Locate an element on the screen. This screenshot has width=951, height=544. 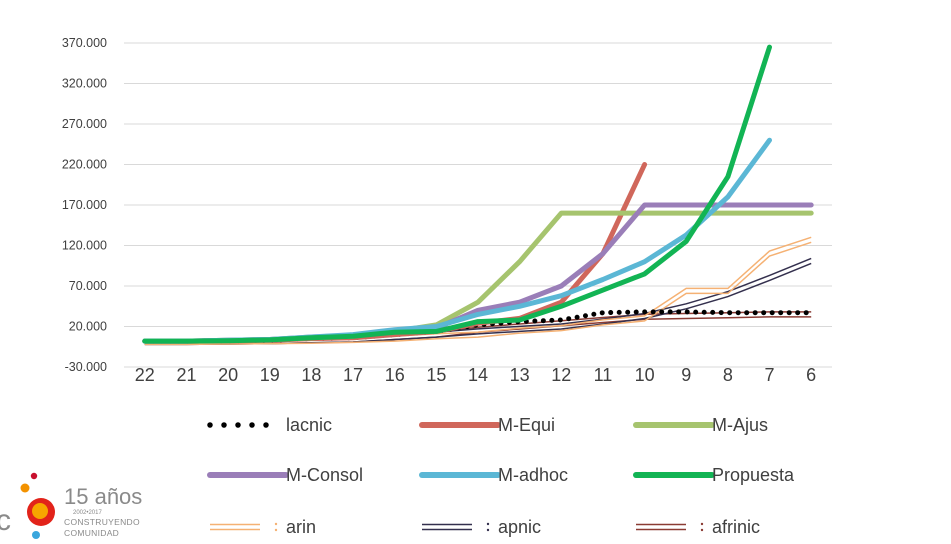
legend-item-apnic: apnic is located at coordinates (481, 527).